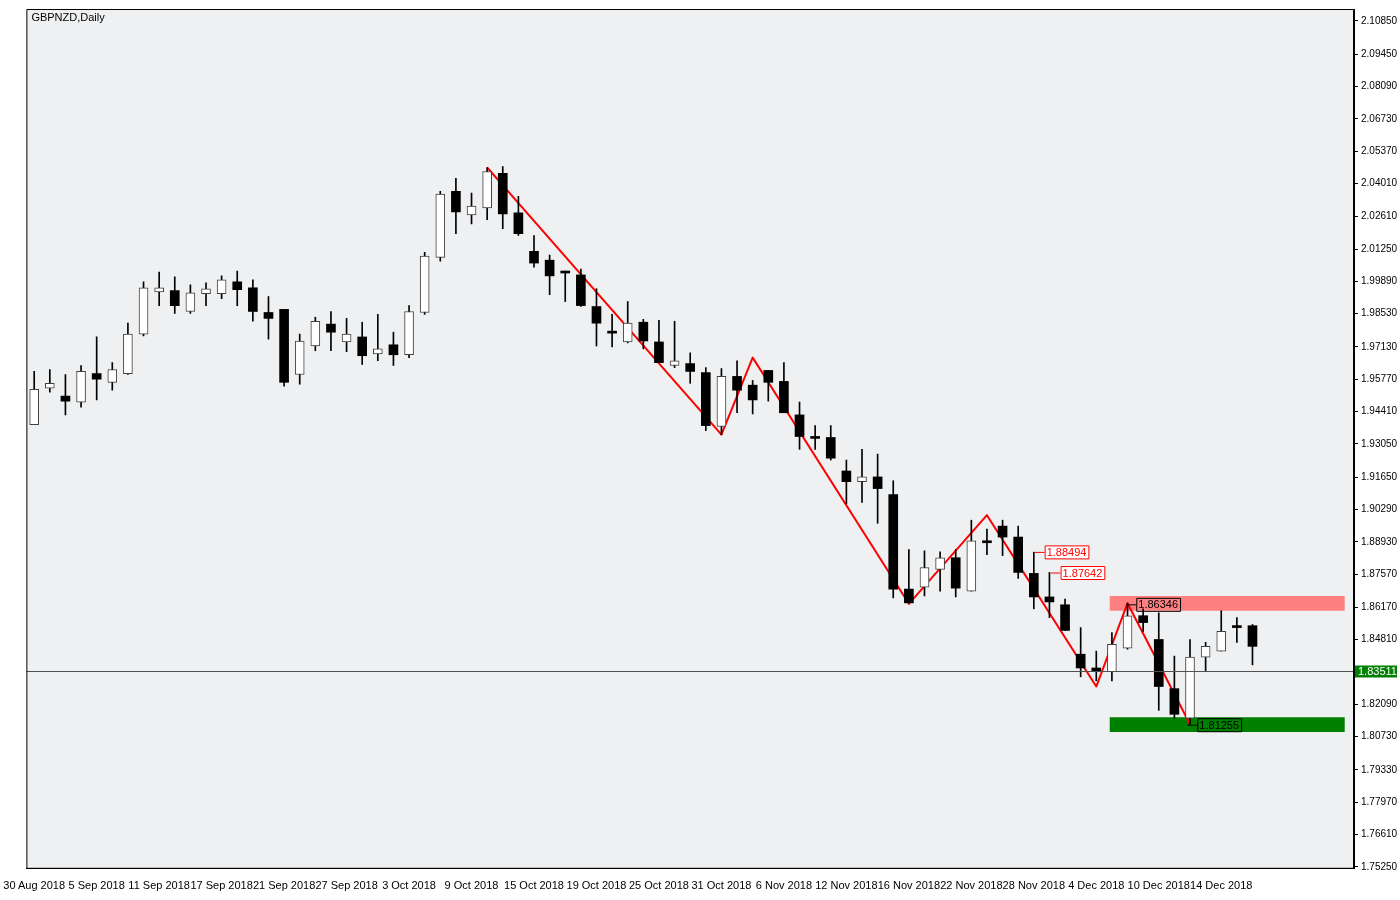  Describe the element at coordinates (1066, 551) in the screenshot. I see `annotation: 1.88494` at that location.